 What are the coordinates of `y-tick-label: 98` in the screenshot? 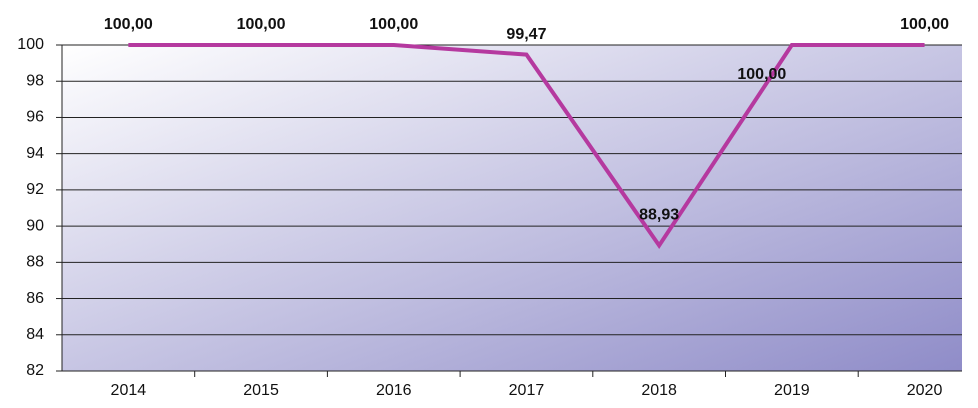 It's located at (35, 80).